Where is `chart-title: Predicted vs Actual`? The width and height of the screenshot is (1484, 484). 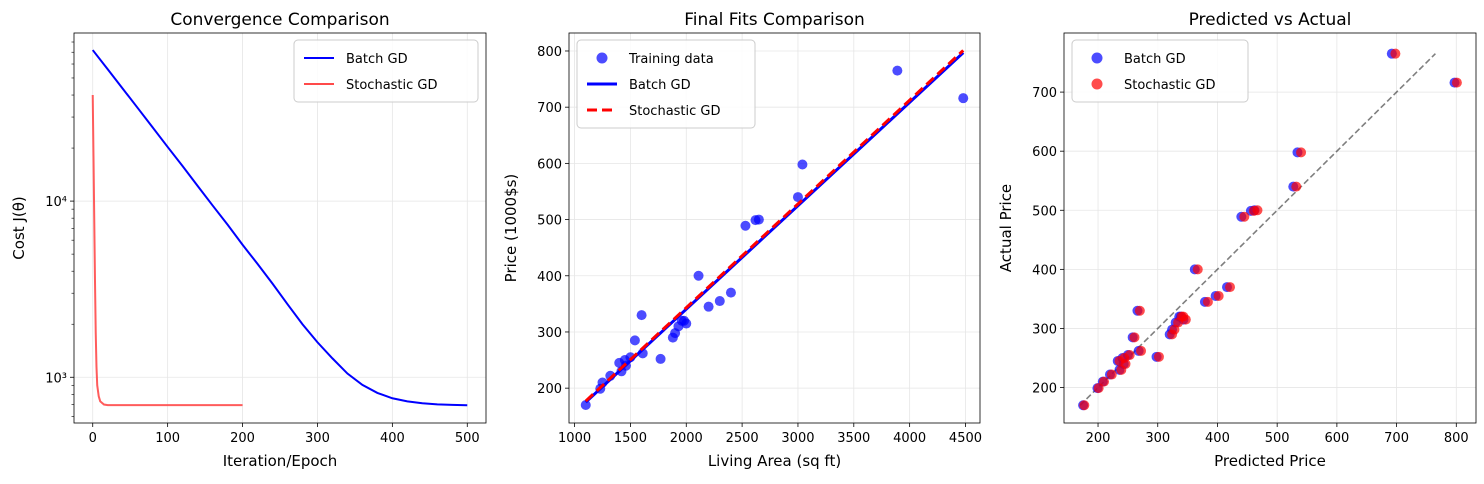
chart-title: Predicted vs Actual is located at coordinates (1270, 20).